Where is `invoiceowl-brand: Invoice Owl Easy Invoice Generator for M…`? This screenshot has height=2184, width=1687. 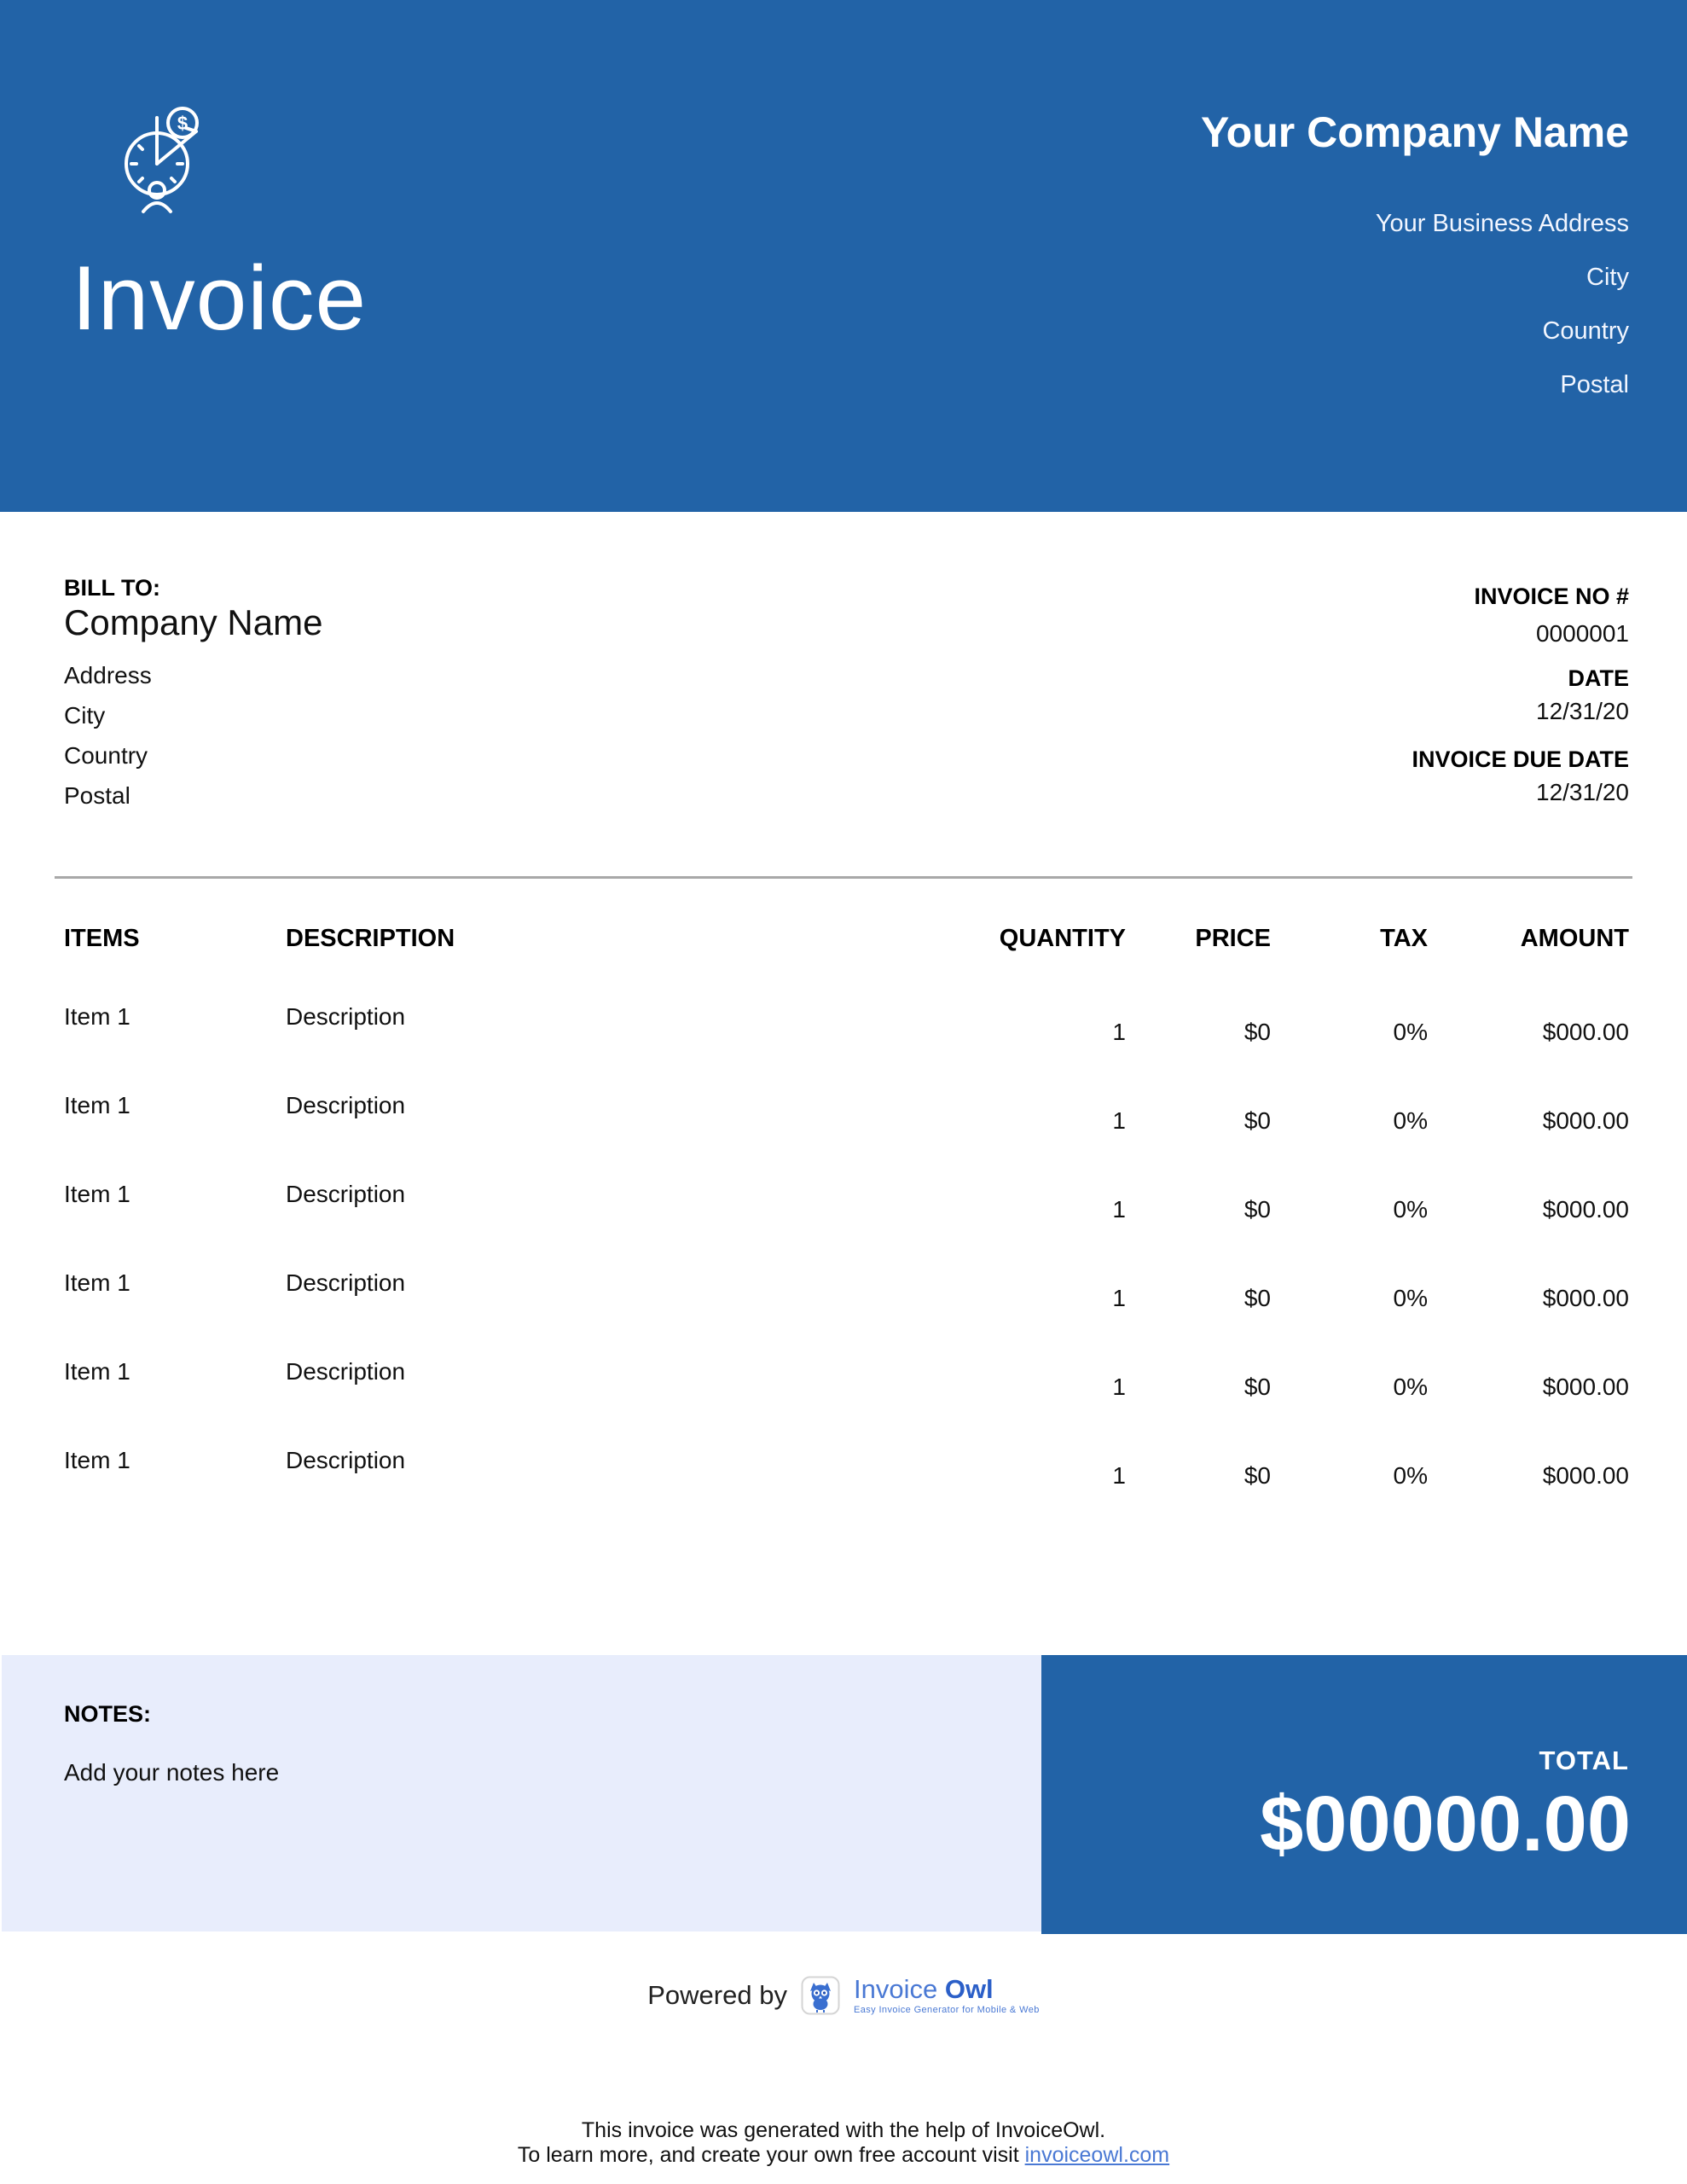
invoiceowl-brand: Invoice Owl Easy Invoice Generator for M… is located at coordinates (947, 1996).